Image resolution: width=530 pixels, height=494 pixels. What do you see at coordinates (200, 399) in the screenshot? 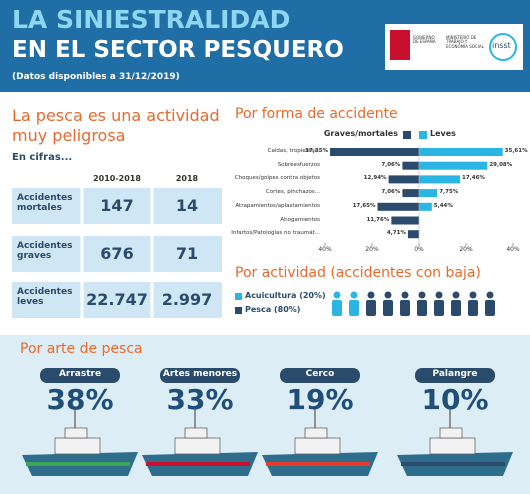
I see `gear-percent: 33%` at bounding box center [200, 399].